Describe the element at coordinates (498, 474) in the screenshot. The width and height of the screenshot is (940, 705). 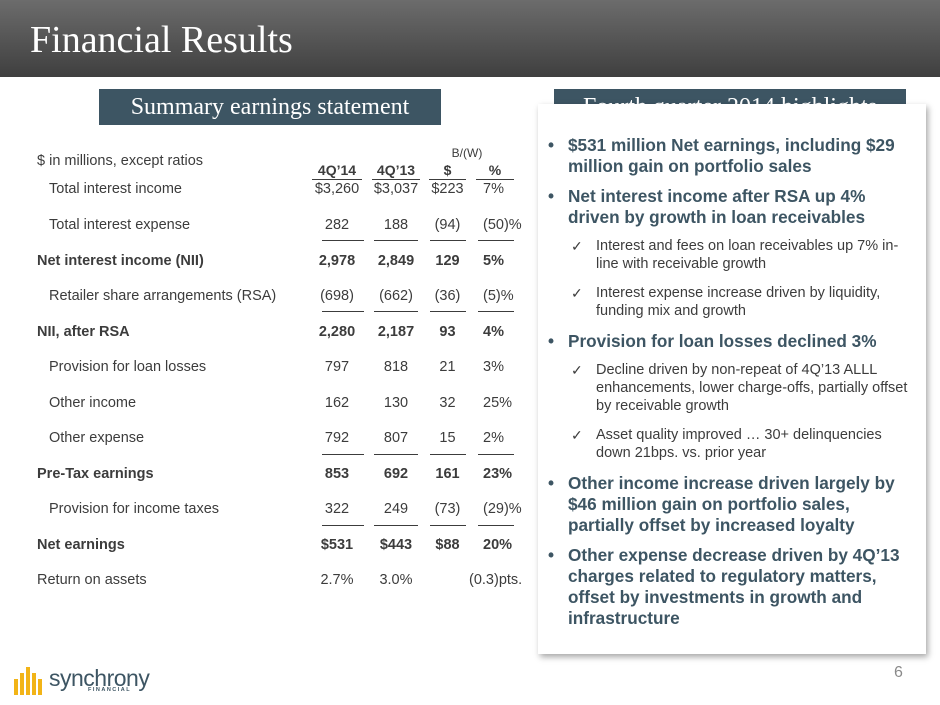
I see `table-cell: 23%` at that location.